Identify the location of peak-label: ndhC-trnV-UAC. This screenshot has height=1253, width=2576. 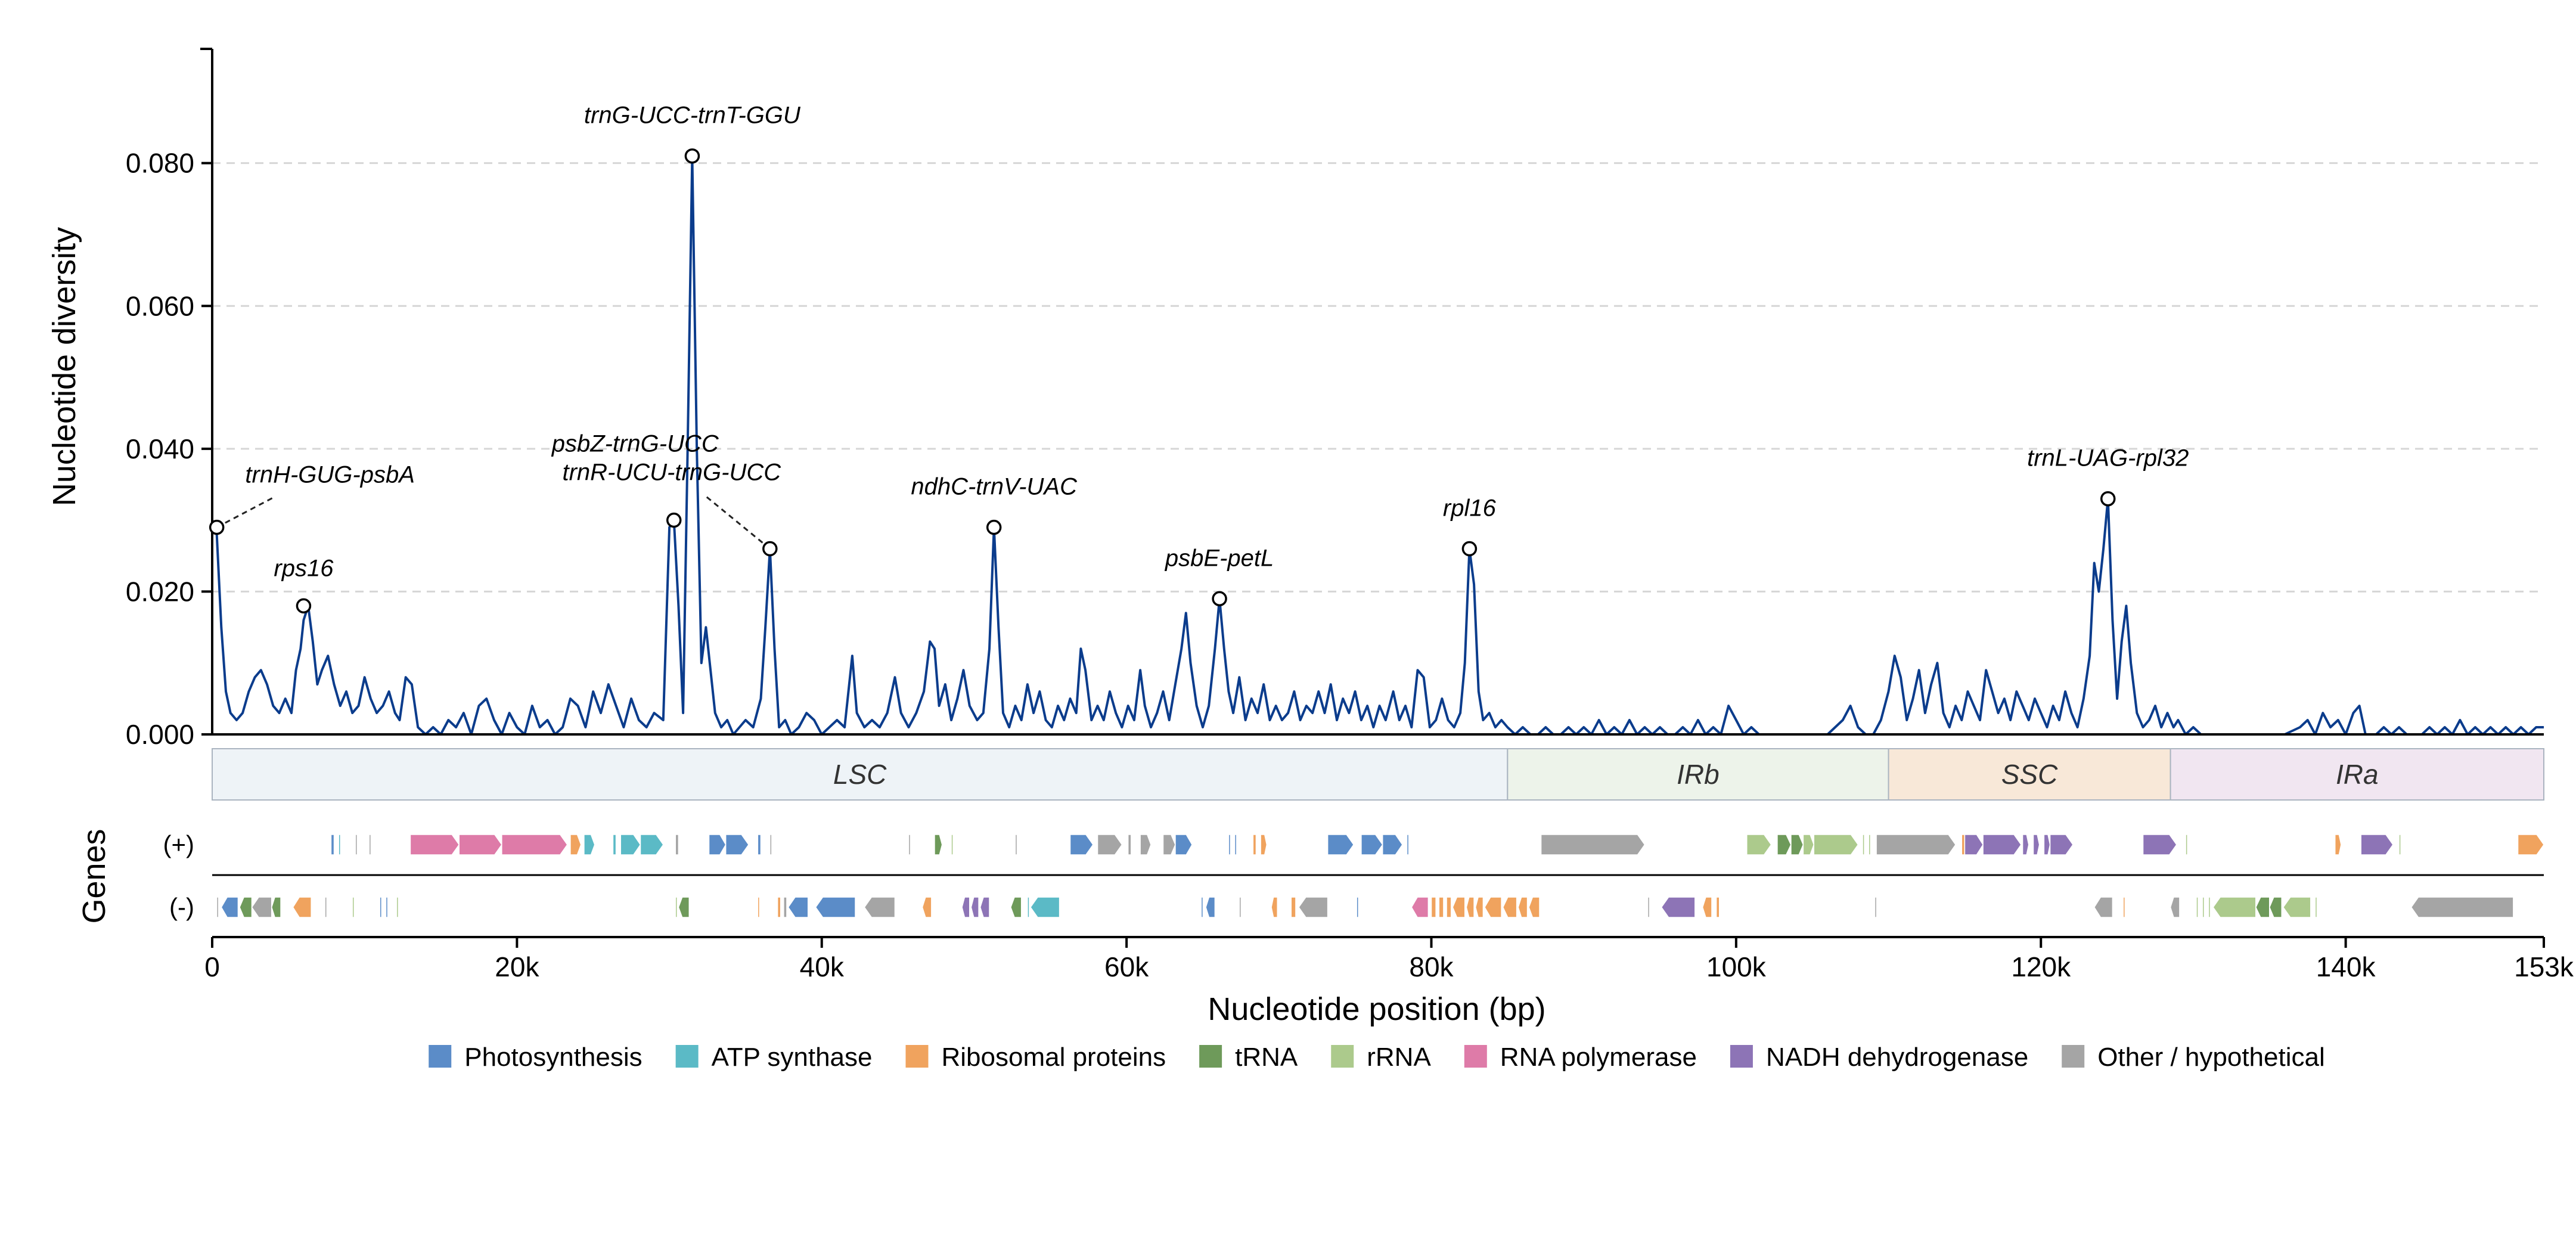
(995, 487).